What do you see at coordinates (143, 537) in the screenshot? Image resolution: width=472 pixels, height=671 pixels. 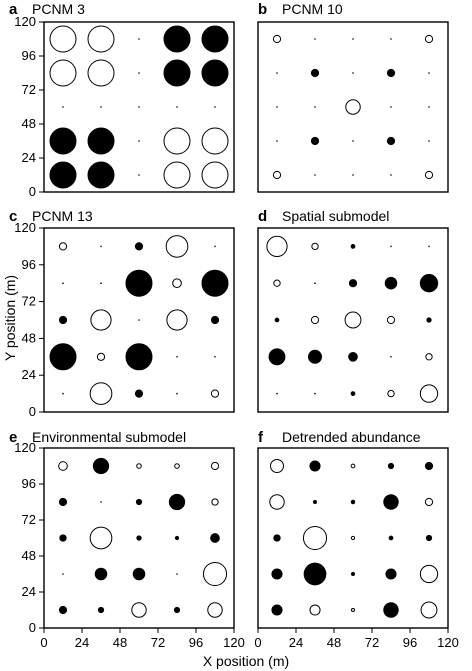 I see `panel-e-circles` at bounding box center [143, 537].